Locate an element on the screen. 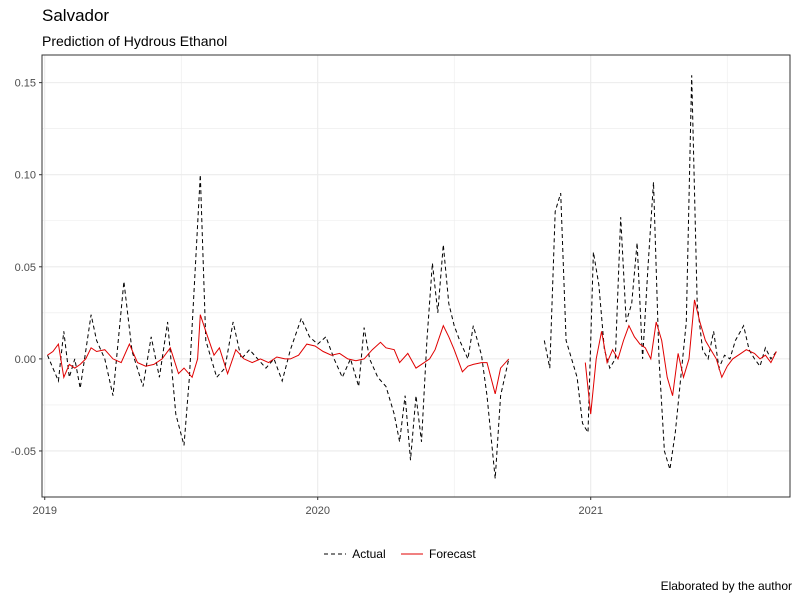 The height and width of the screenshot is (600, 800). chart-title: Salvador is located at coordinates (76, 15).